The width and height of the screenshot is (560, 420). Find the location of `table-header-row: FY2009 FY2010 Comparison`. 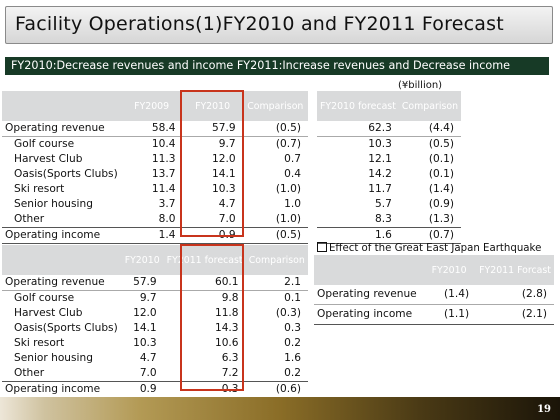

table-header-row: FY2009 FY2010 Comparison is located at coordinates (155, 106).